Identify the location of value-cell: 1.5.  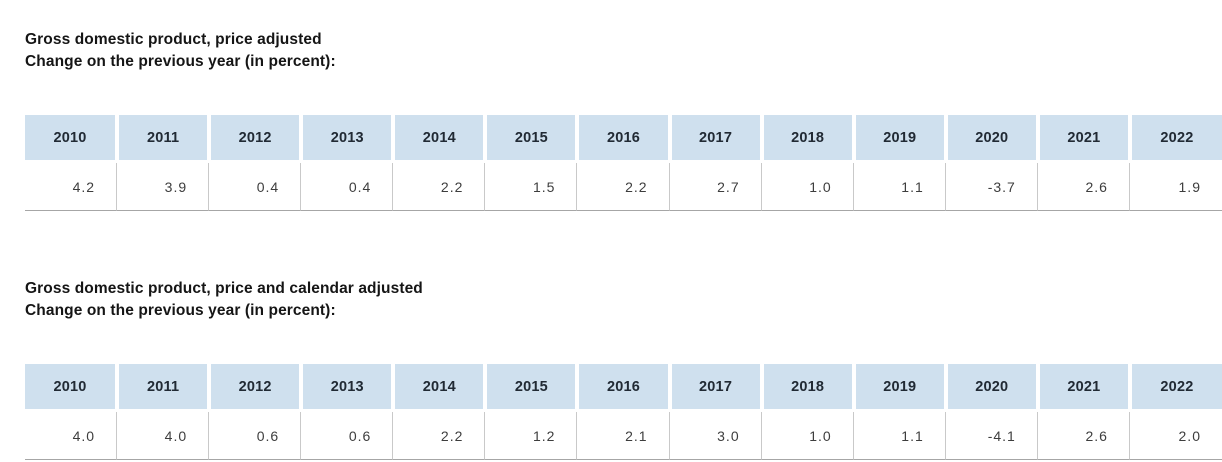
(531, 187).